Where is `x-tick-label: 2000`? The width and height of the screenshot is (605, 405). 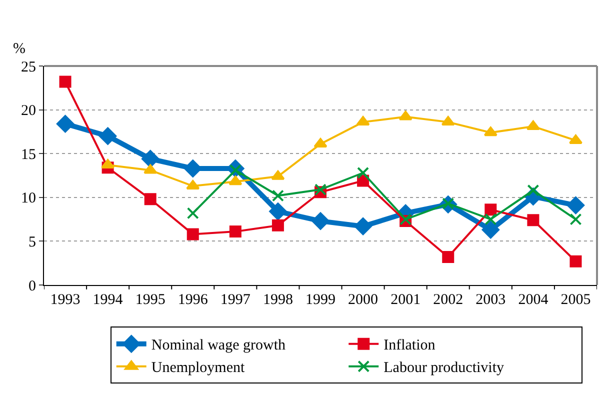 x-tick-label: 2000 is located at coordinates (363, 300).